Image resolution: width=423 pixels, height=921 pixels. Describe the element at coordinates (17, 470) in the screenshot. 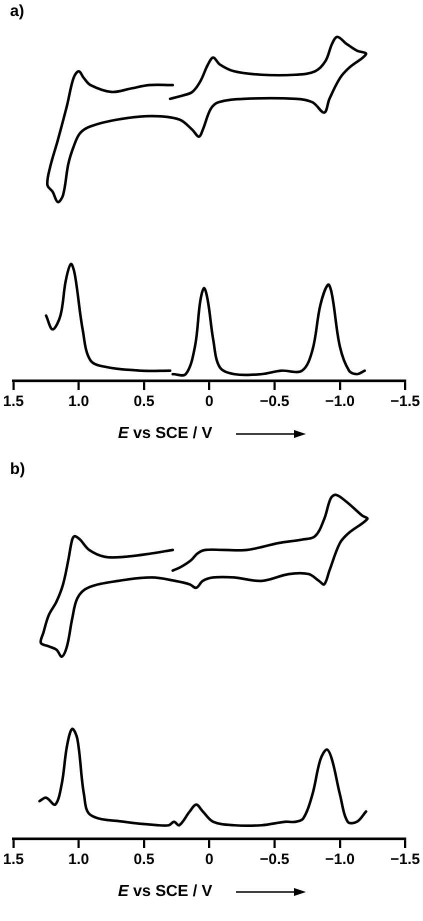

I see `chart-title: b)` at that location.